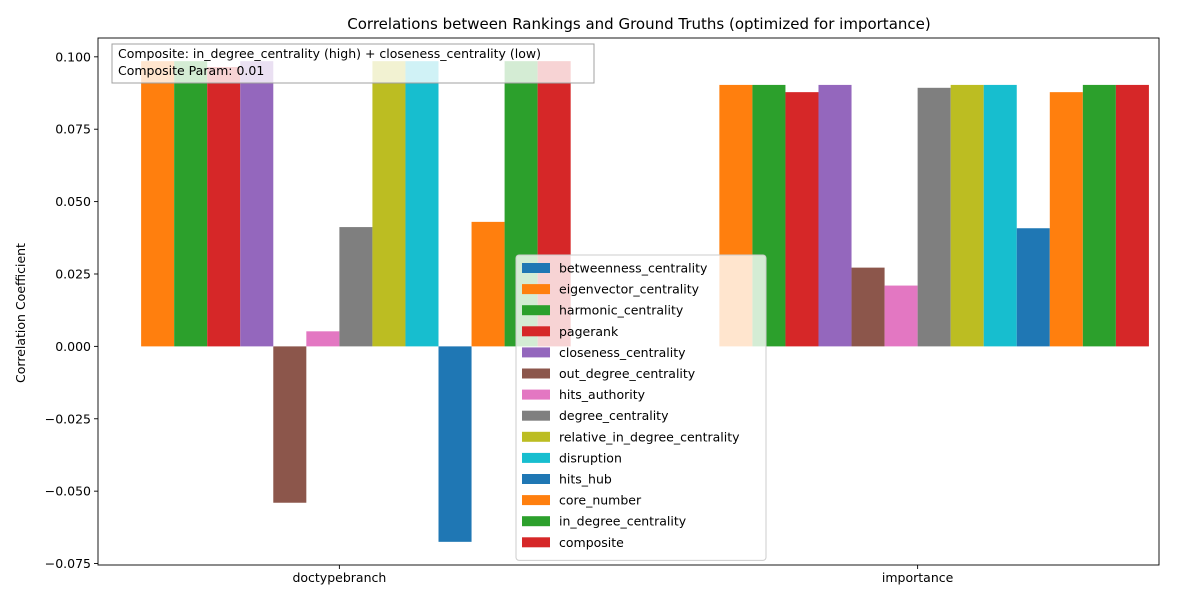 This screenshot has width=1200, height=600. I want to click on legend-label-core_number: core_number, so click(600, 500).